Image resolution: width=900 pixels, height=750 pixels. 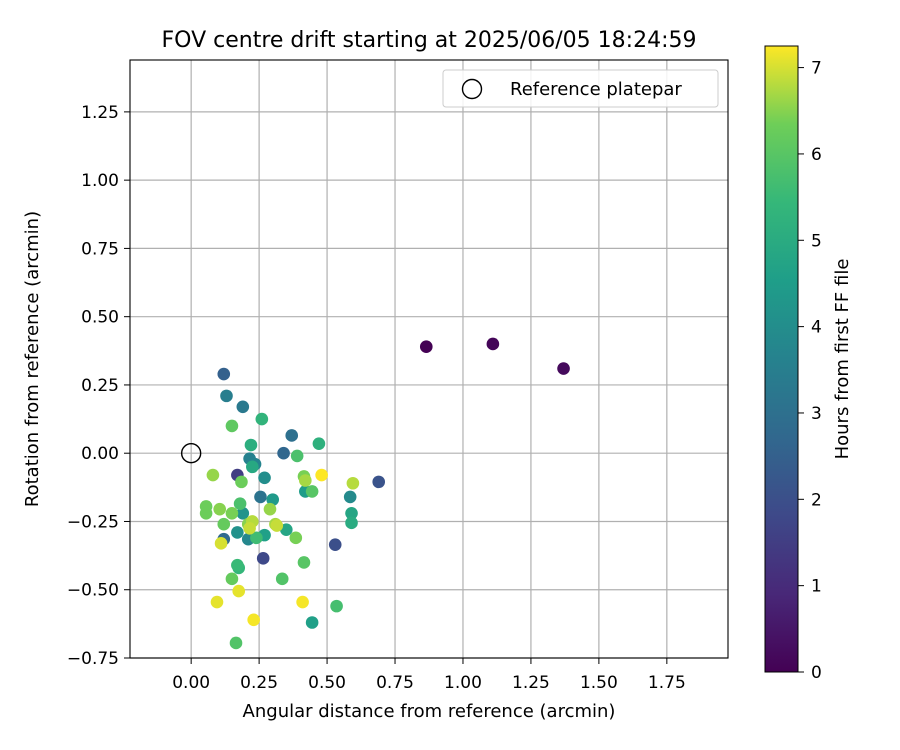 What do you see at coordinates (599, 683) in the screenshot?
I see `x-tick-label: 1.50` at bounding box center [599, 683].